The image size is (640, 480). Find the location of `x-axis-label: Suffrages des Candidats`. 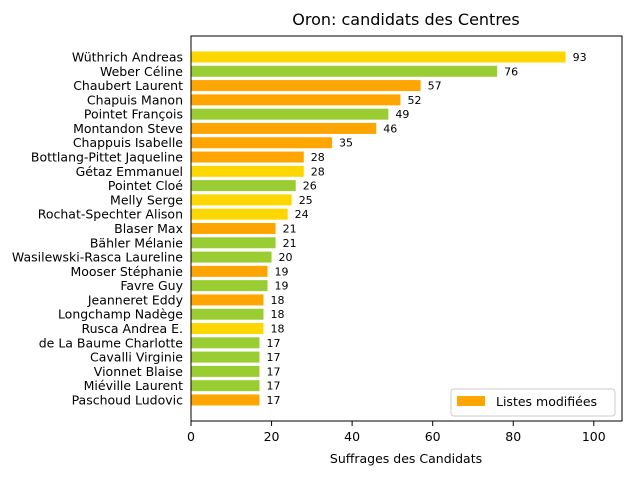

x-axis-label: Suffrages des Candidats is located at coordinates (406, 458).